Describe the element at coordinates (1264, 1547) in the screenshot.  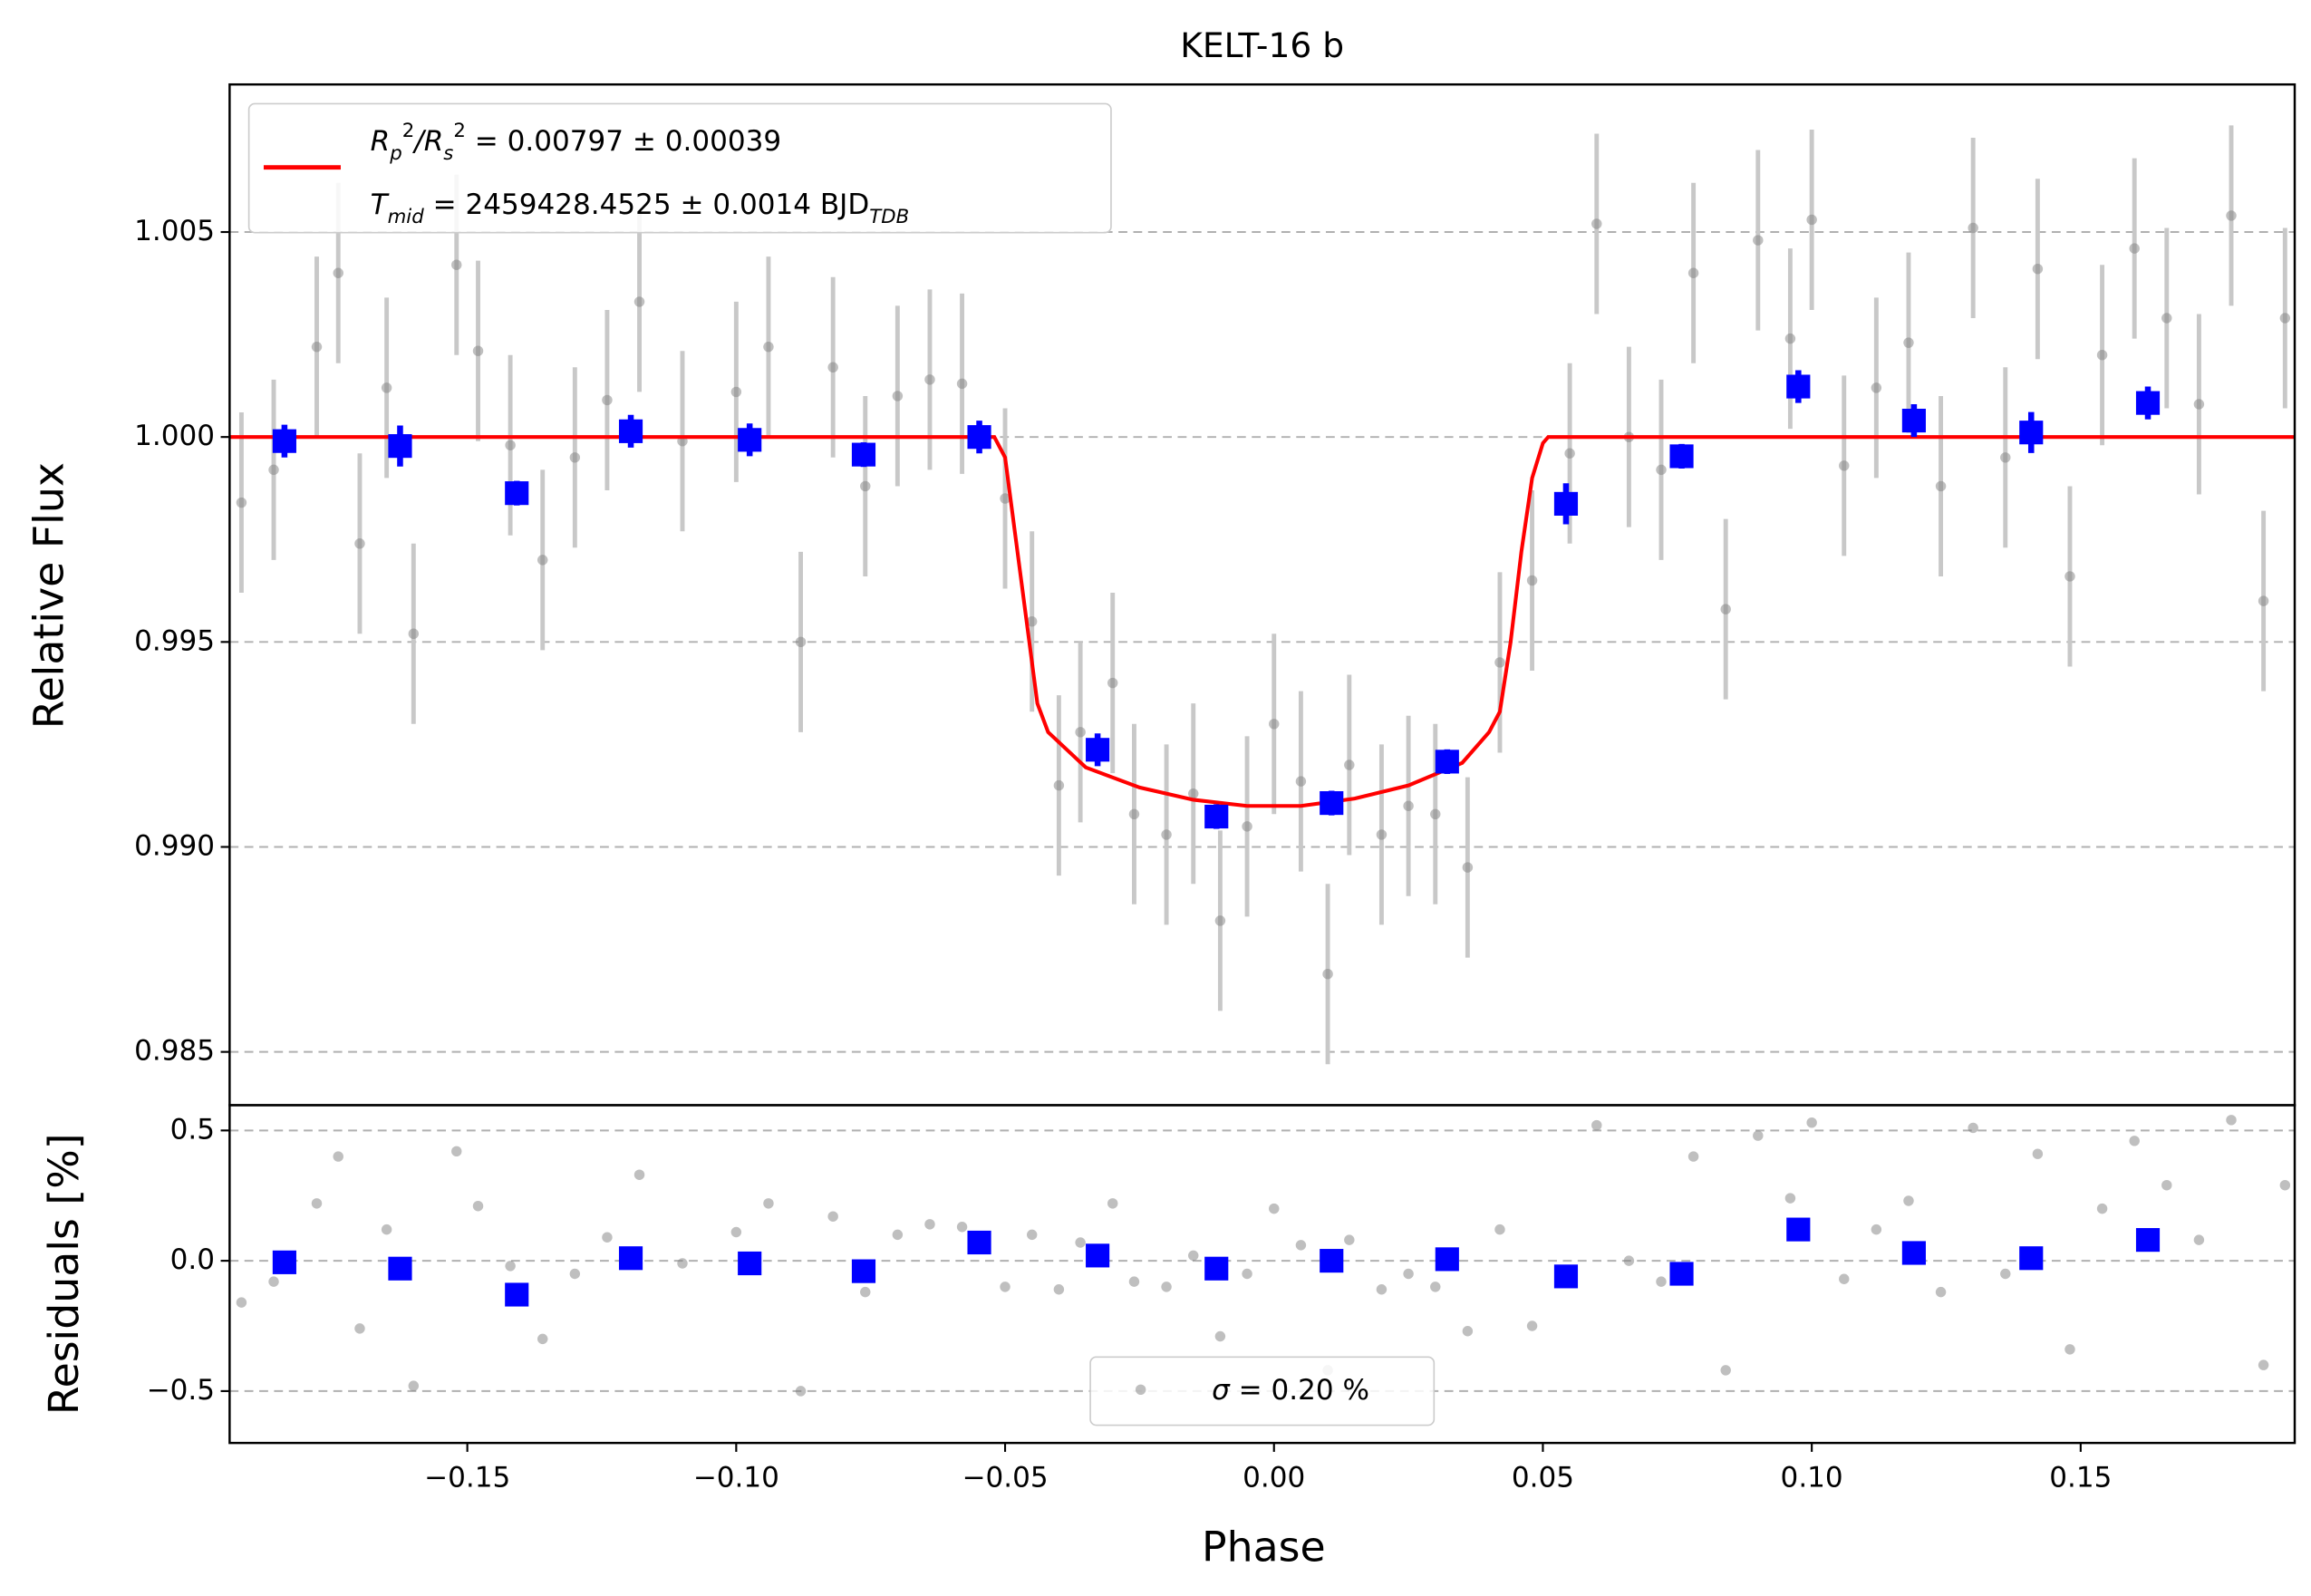
I see `x-axis-label: Phase` at that location.